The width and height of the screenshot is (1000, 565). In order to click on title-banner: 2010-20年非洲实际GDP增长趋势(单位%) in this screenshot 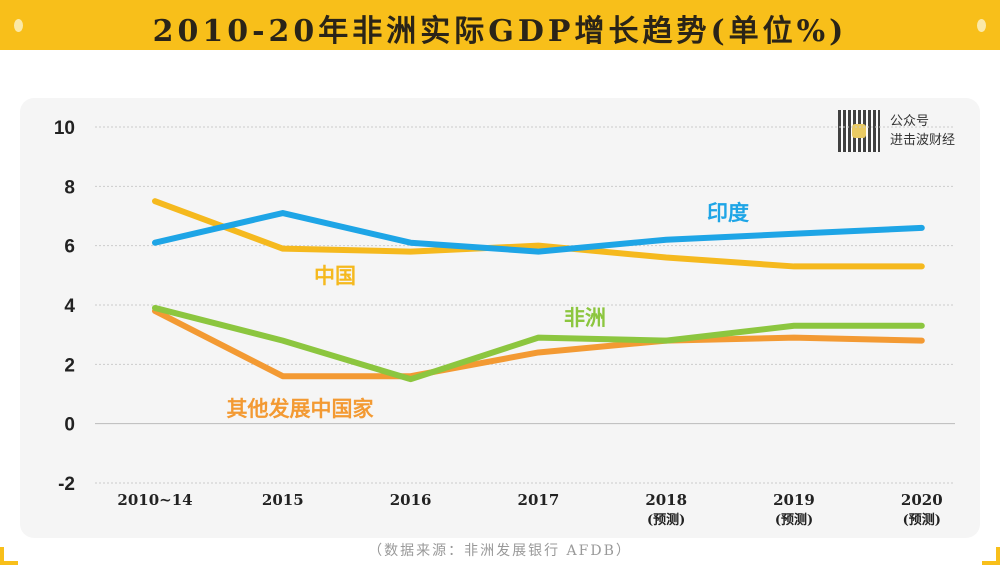, I will do `click(500, 25)`.